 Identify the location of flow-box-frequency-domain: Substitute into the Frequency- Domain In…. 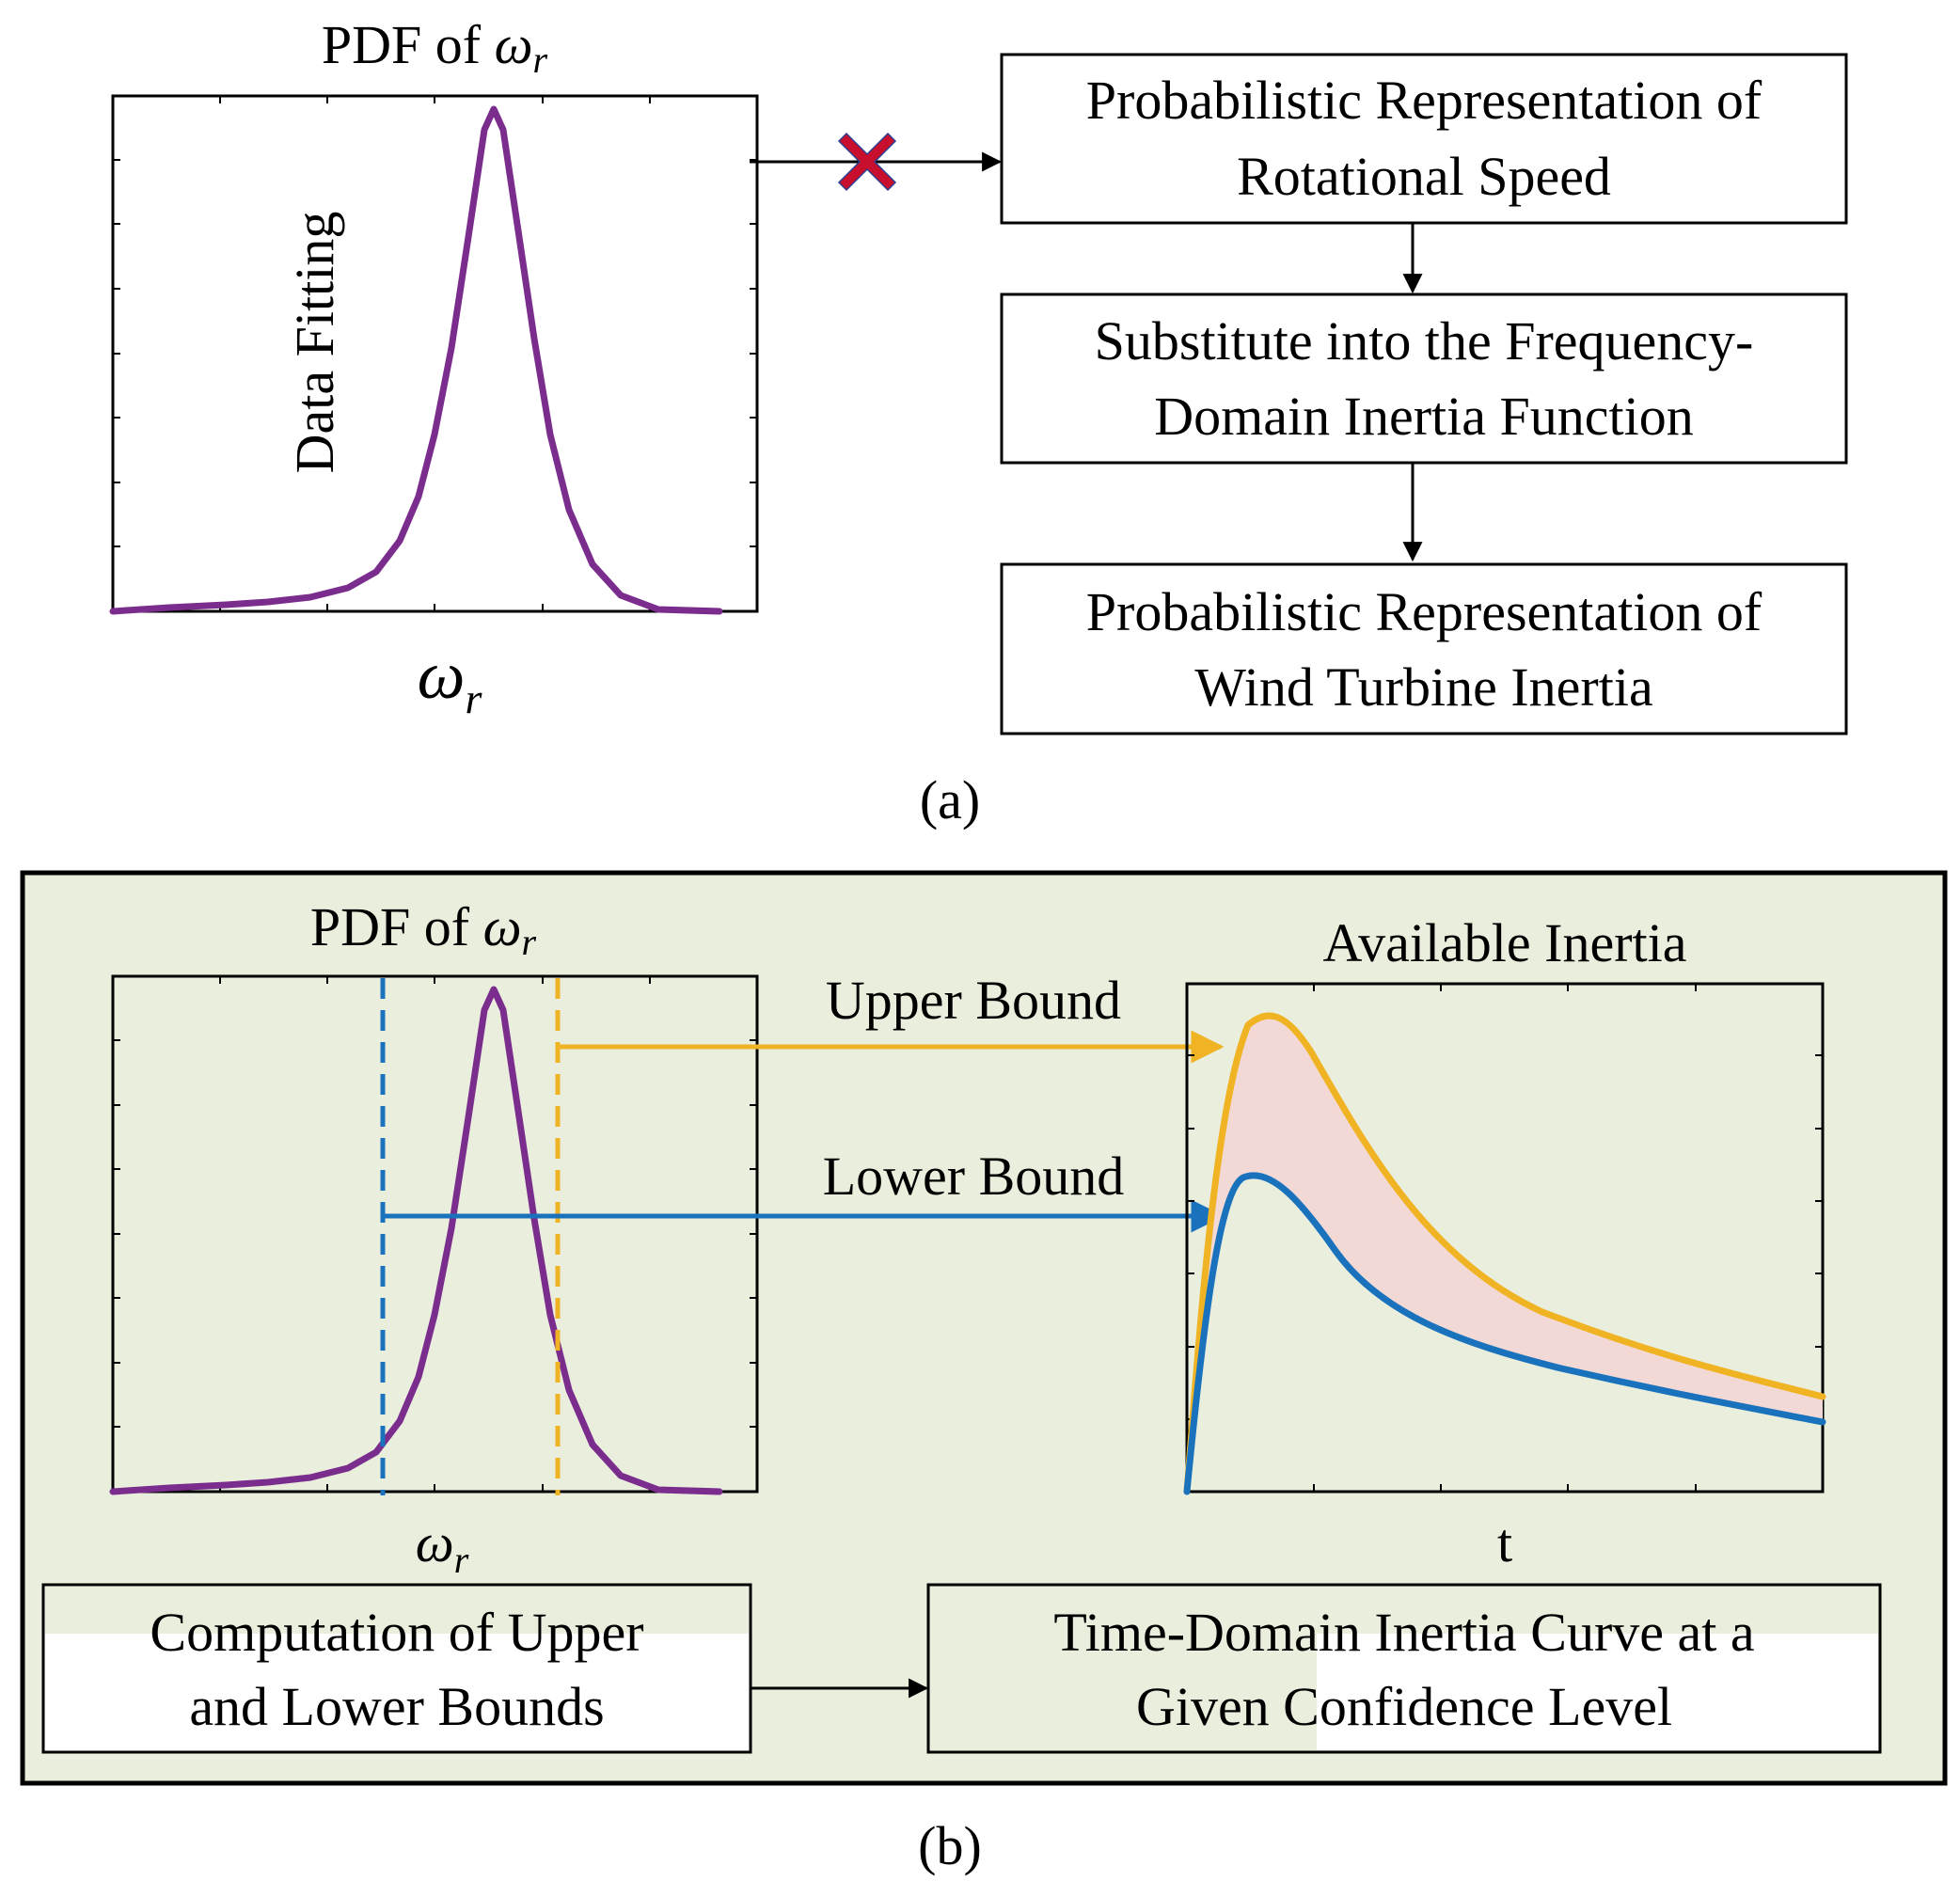
(1424, 378).